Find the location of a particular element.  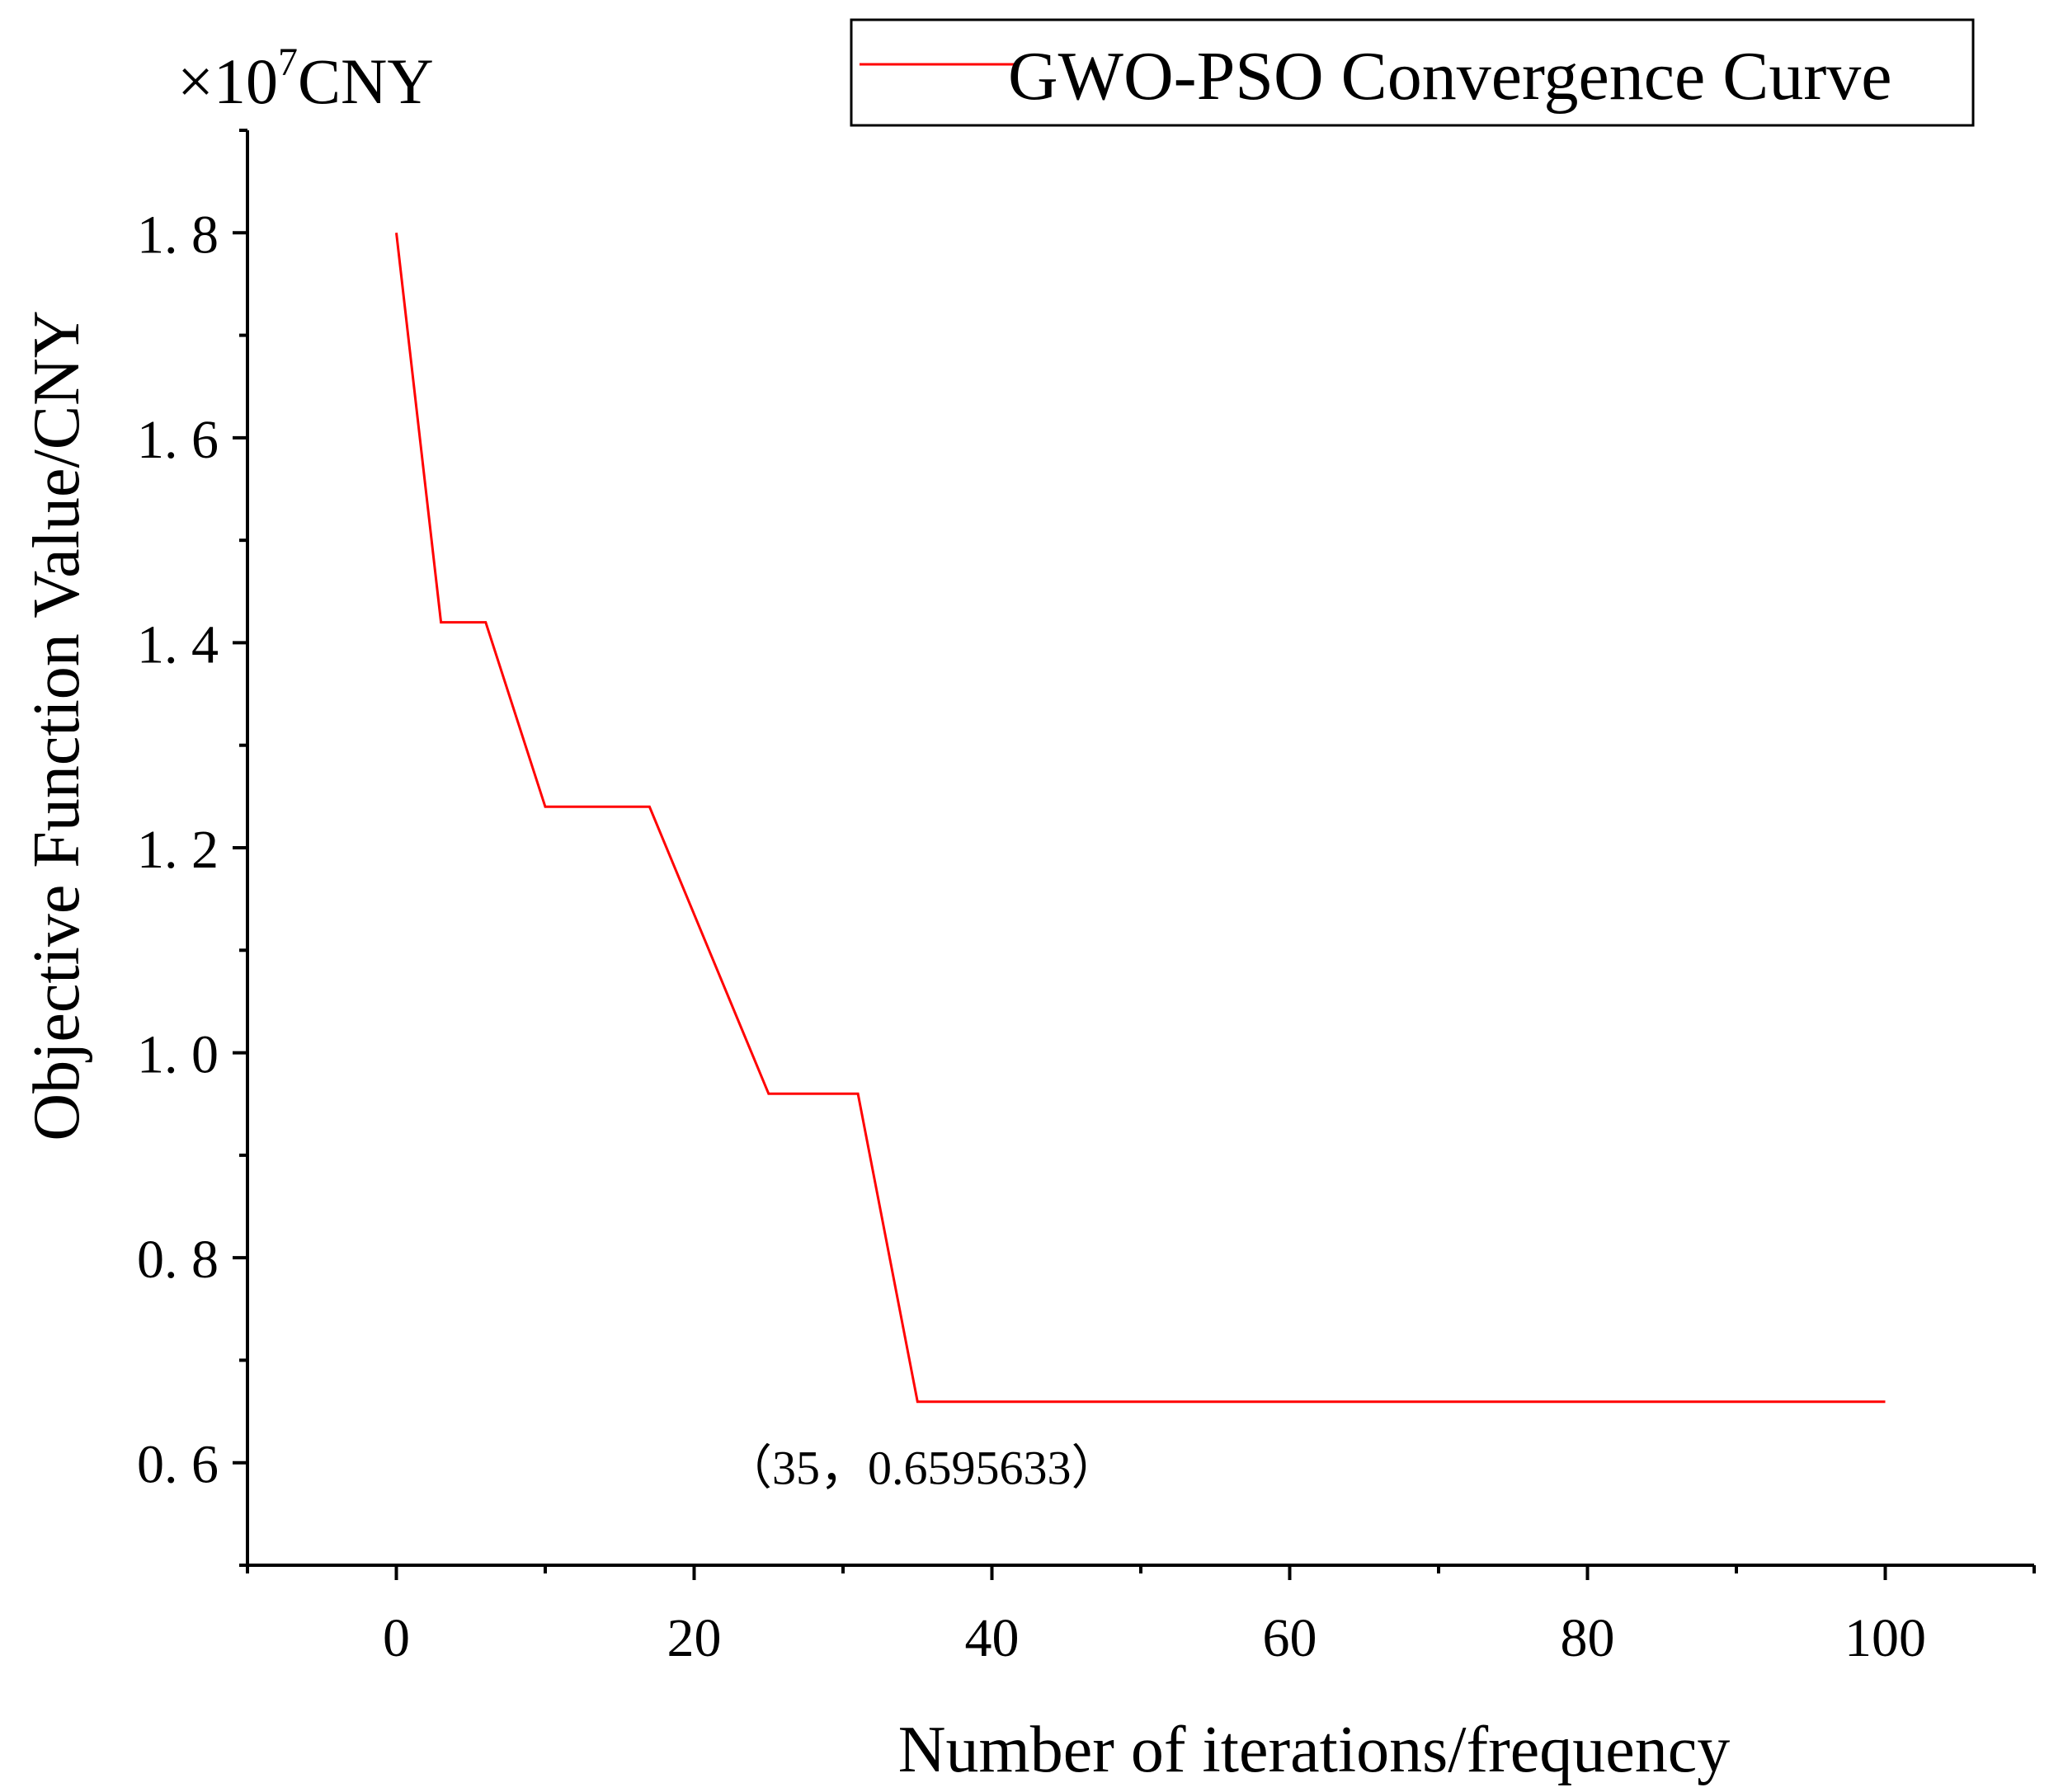

legend: GWO-PSO Convergence Curve is located at coordinates (1412, 73).